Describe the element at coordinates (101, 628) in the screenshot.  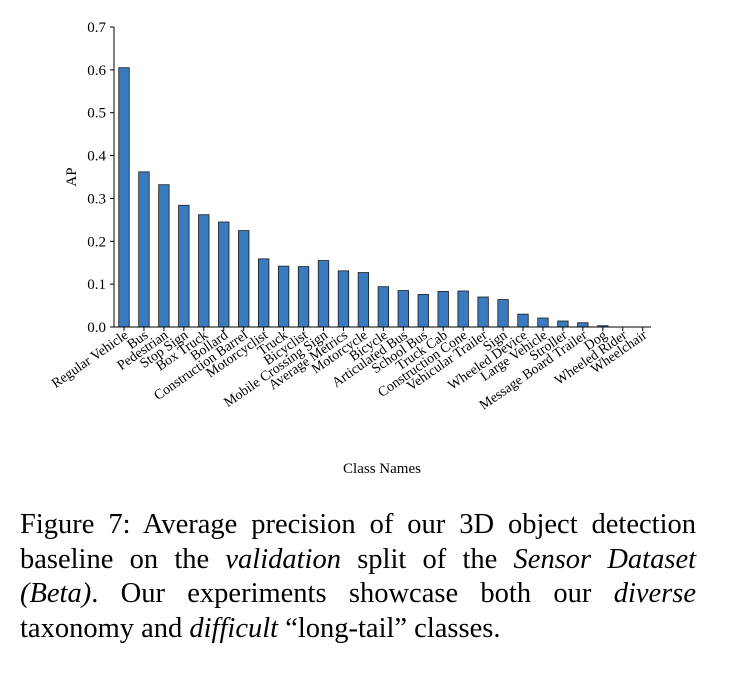
I see `caption-text-4: taxonomy and` at that location.